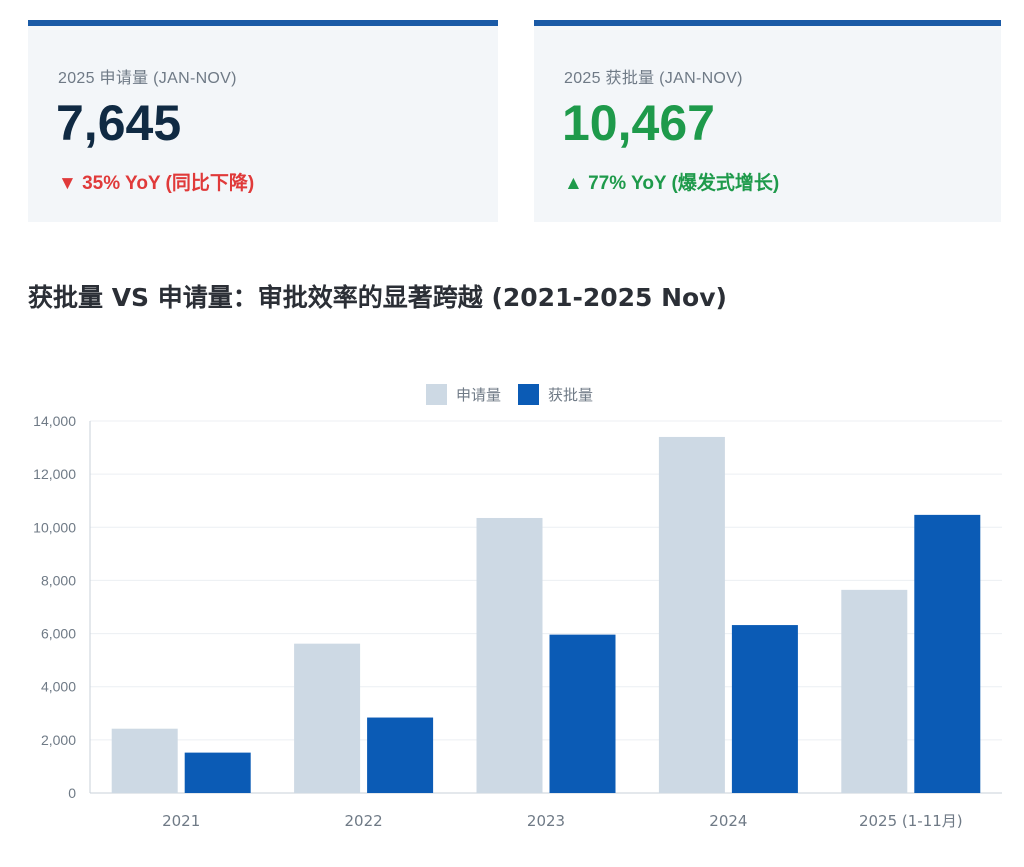  I want to click on approvals-card-value: 10,467, so click(638, 123).